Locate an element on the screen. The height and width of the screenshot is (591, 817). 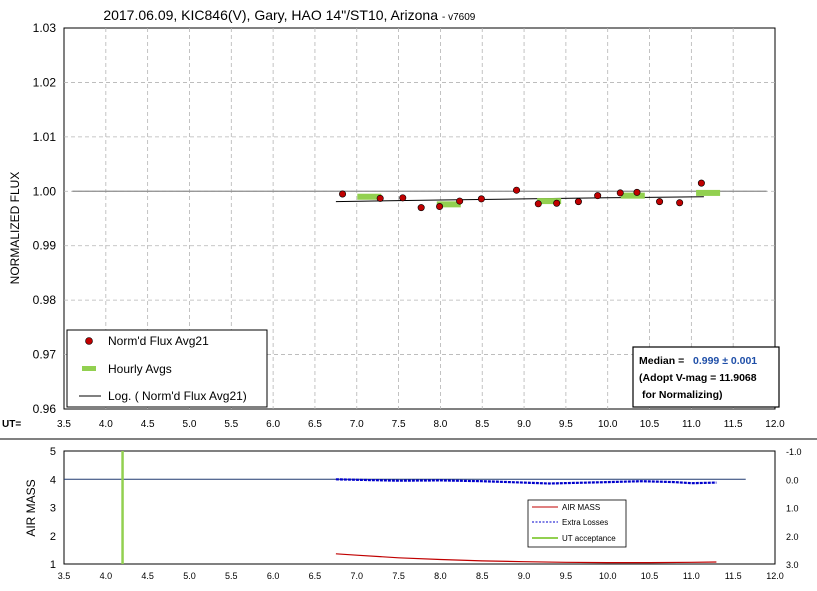
legend-label-flux: Norm'd Flux Avg21 is located at coordinates (158, 341).